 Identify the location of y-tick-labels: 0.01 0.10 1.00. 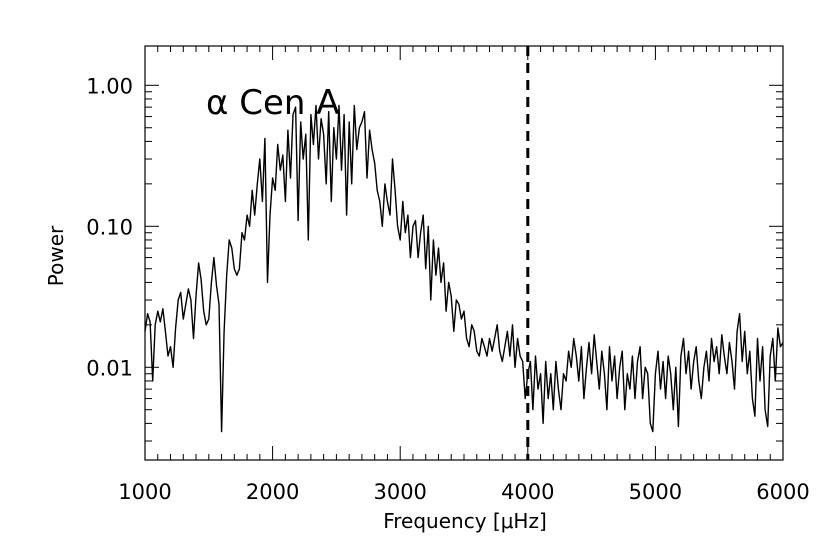
(109, 227).